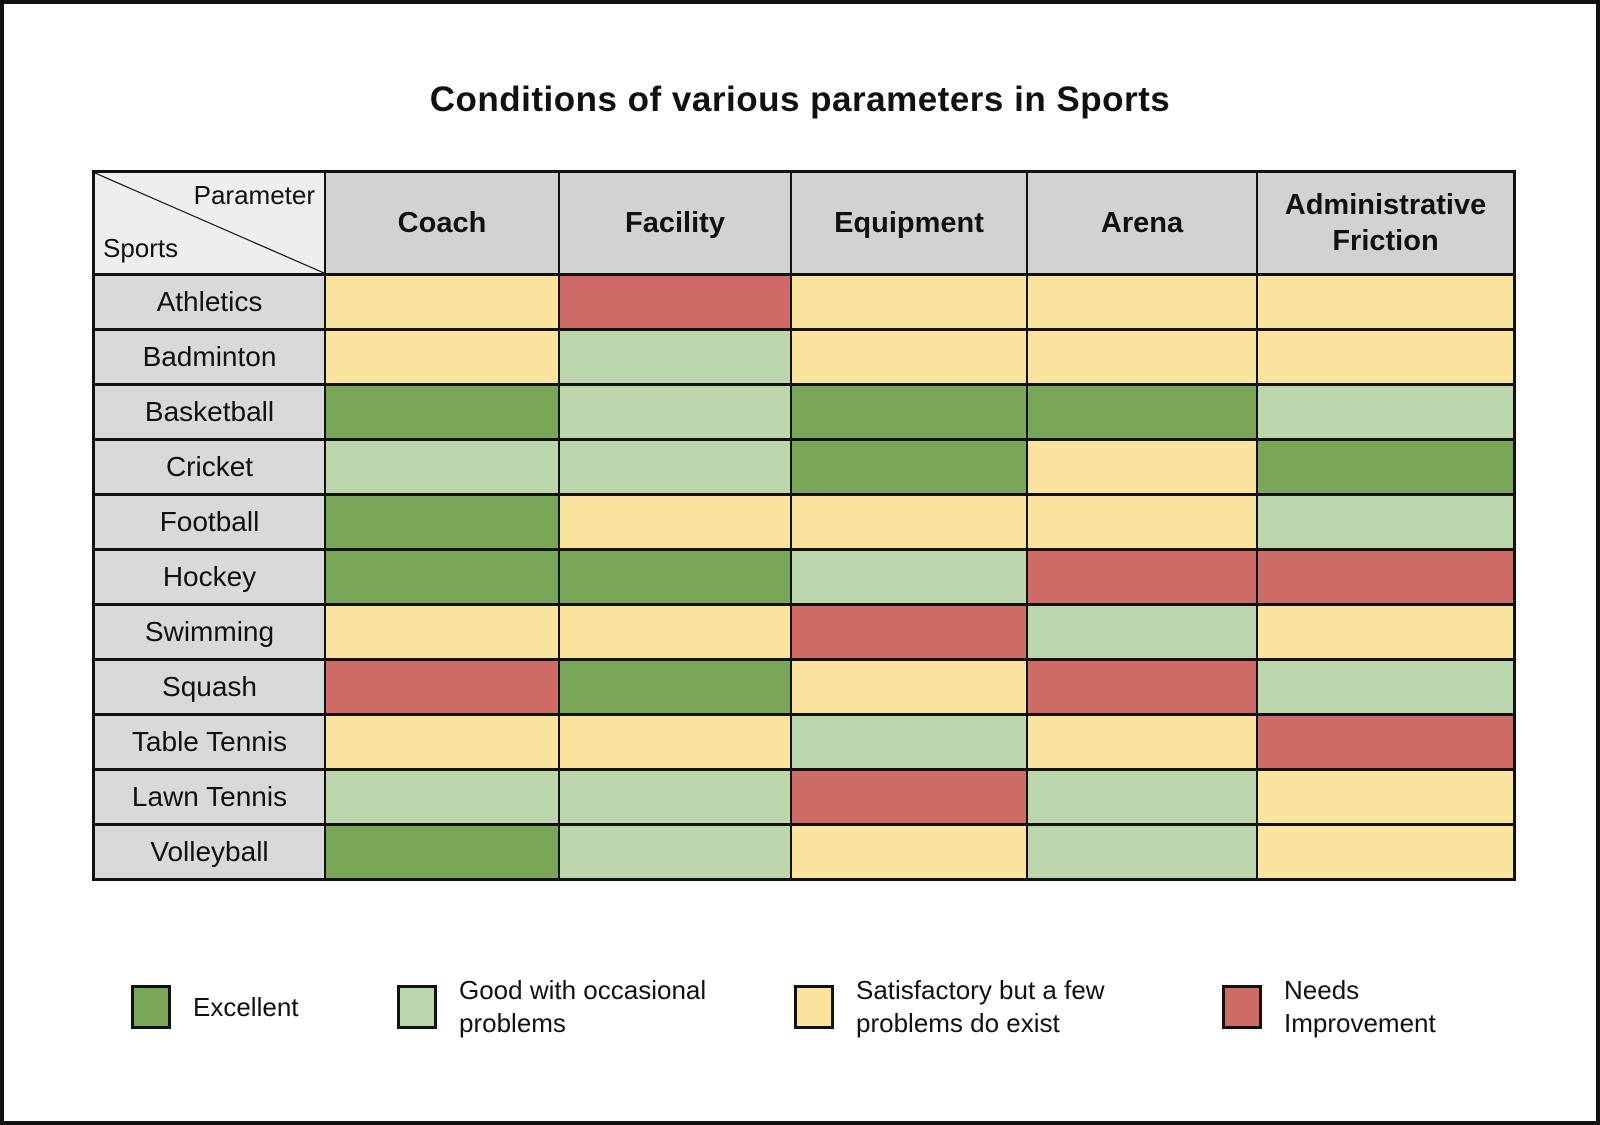  What do you see at coordinates (675, 357) in the screenshot?
I see `cell-badminton-facility` at bounding box center [675, 357].